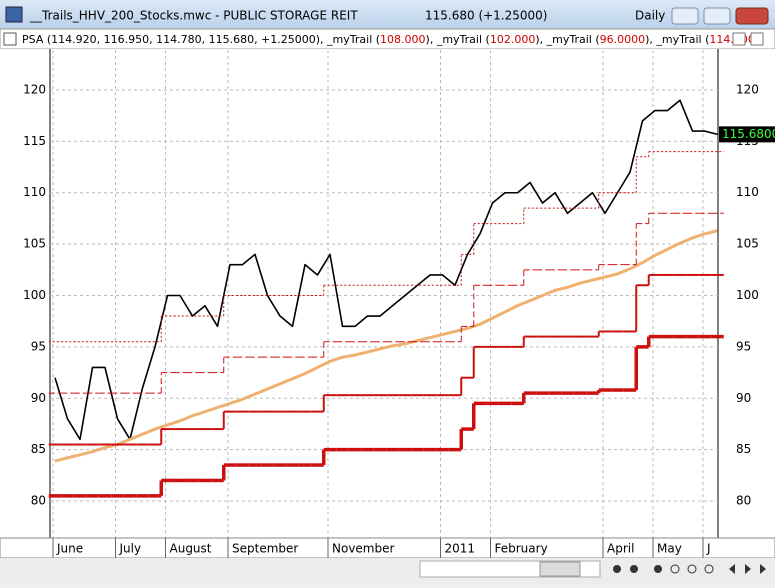 This screenshot has width=775, height=588. I want to click on scroll-toolbar, so click(387, 571).